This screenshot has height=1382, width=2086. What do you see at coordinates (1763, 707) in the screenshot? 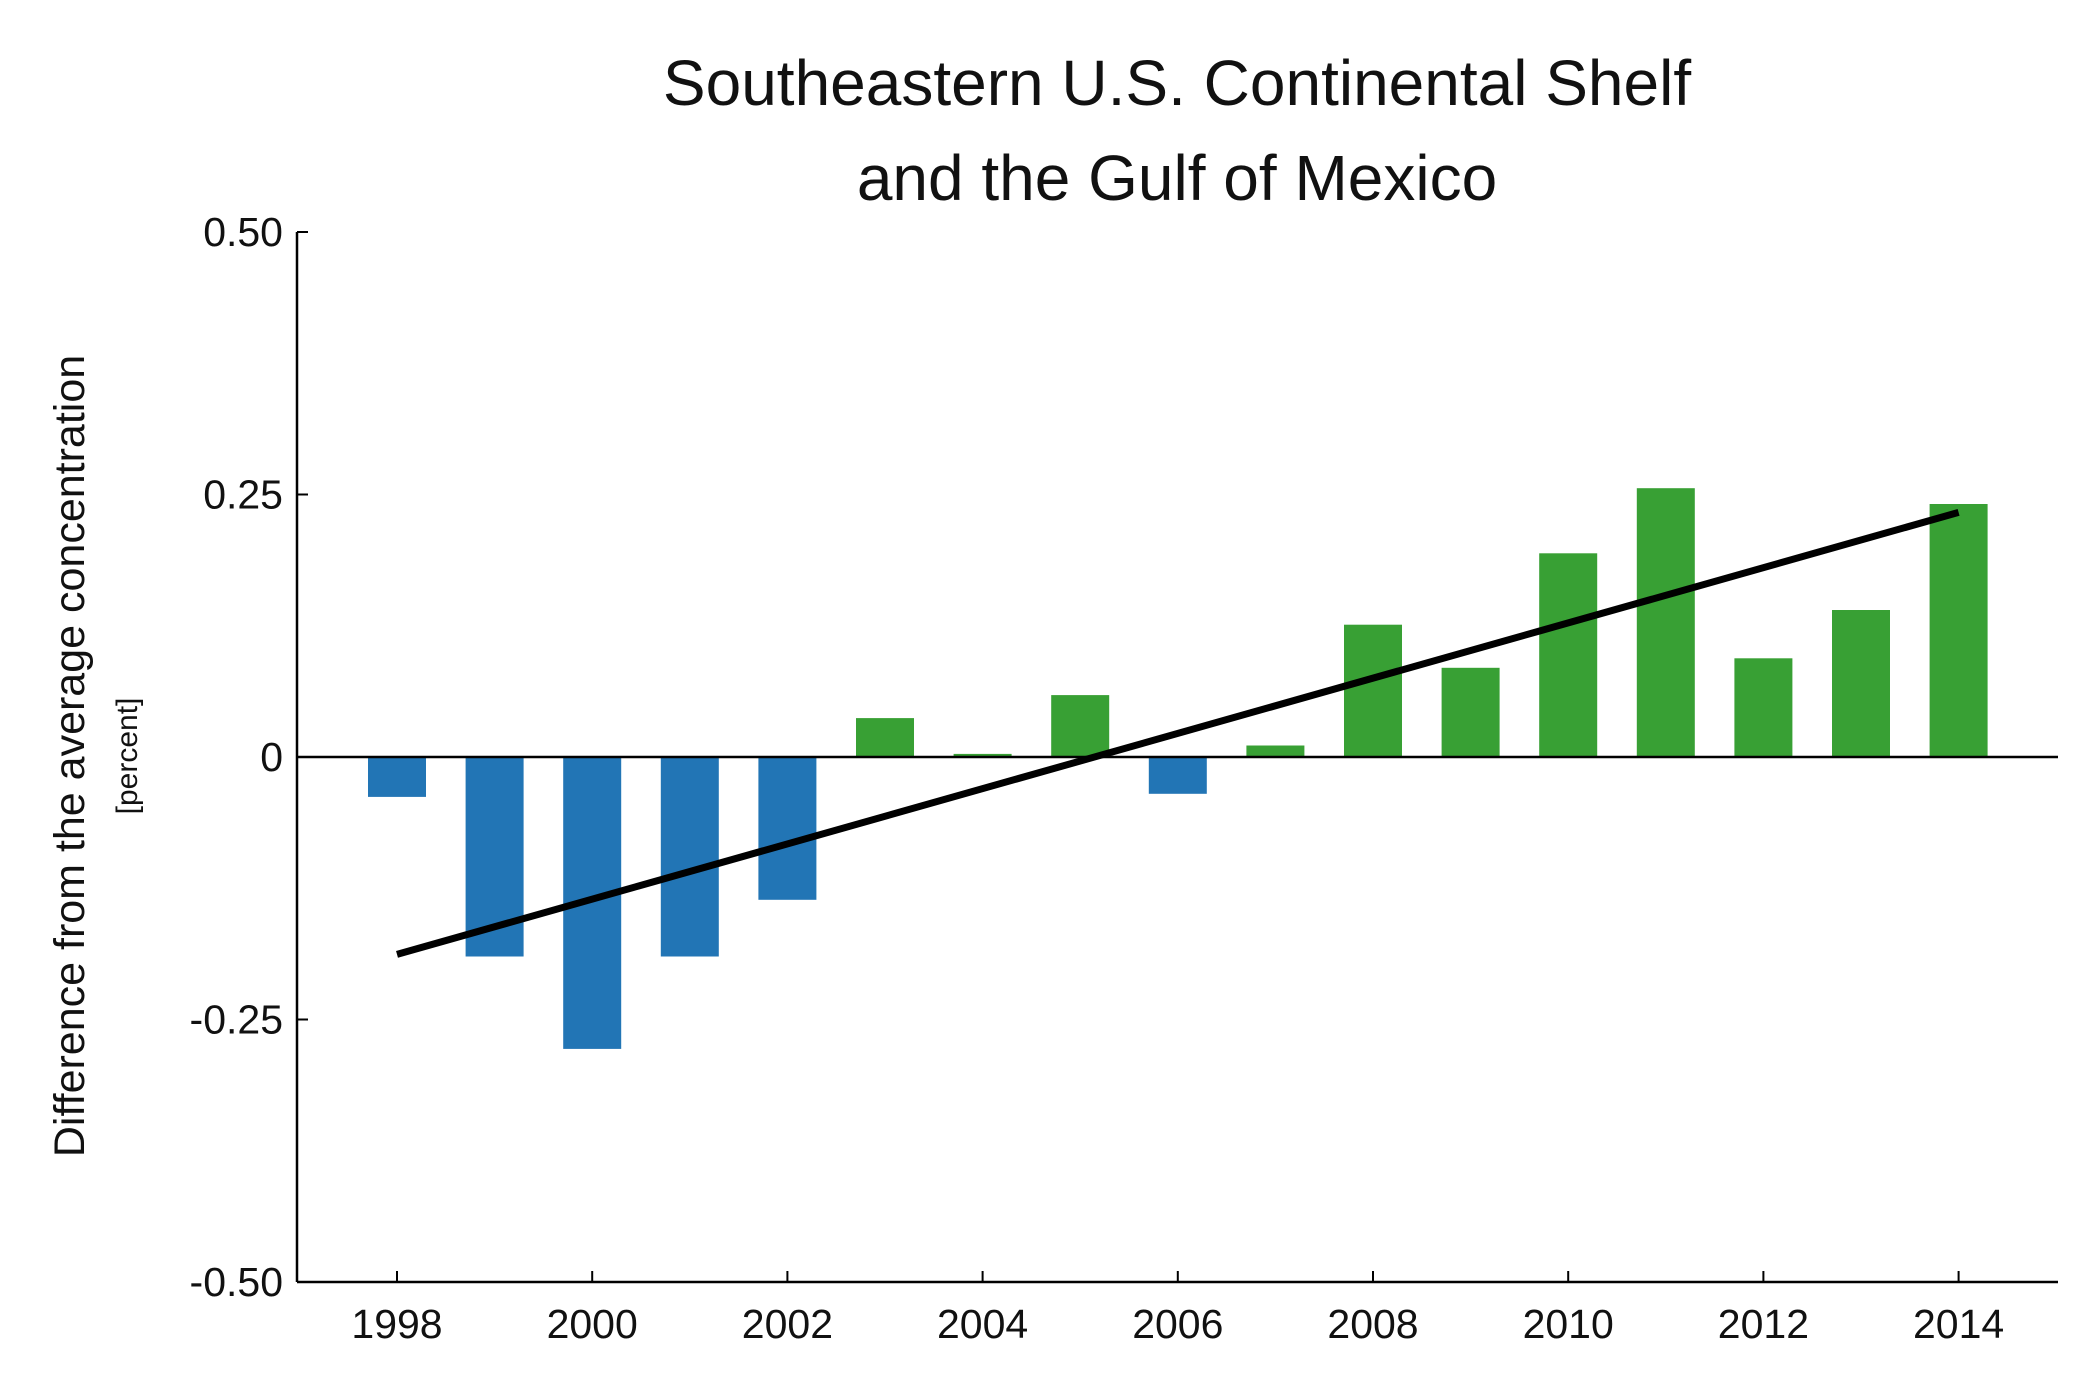
I see `bar-2012` at bounding box center [1763, 707].